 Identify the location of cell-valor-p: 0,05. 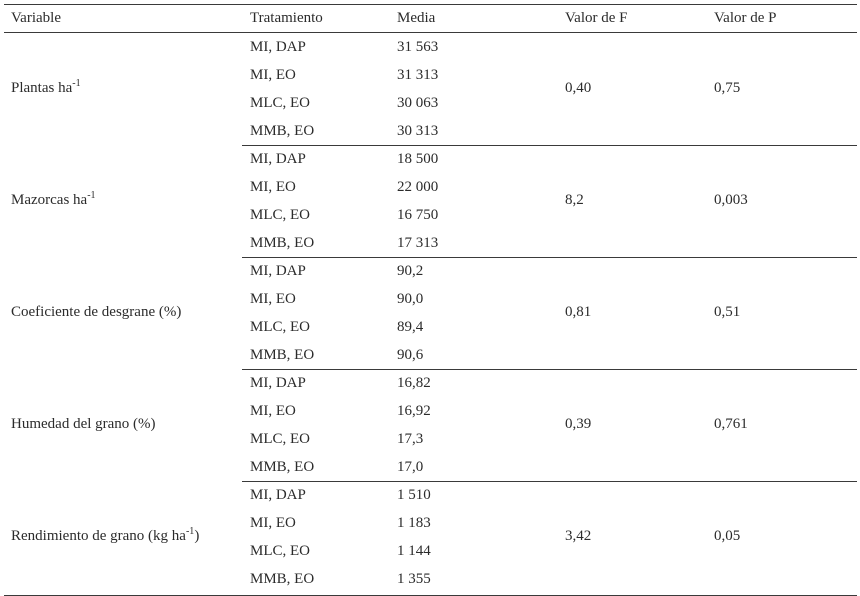
(727, 536).